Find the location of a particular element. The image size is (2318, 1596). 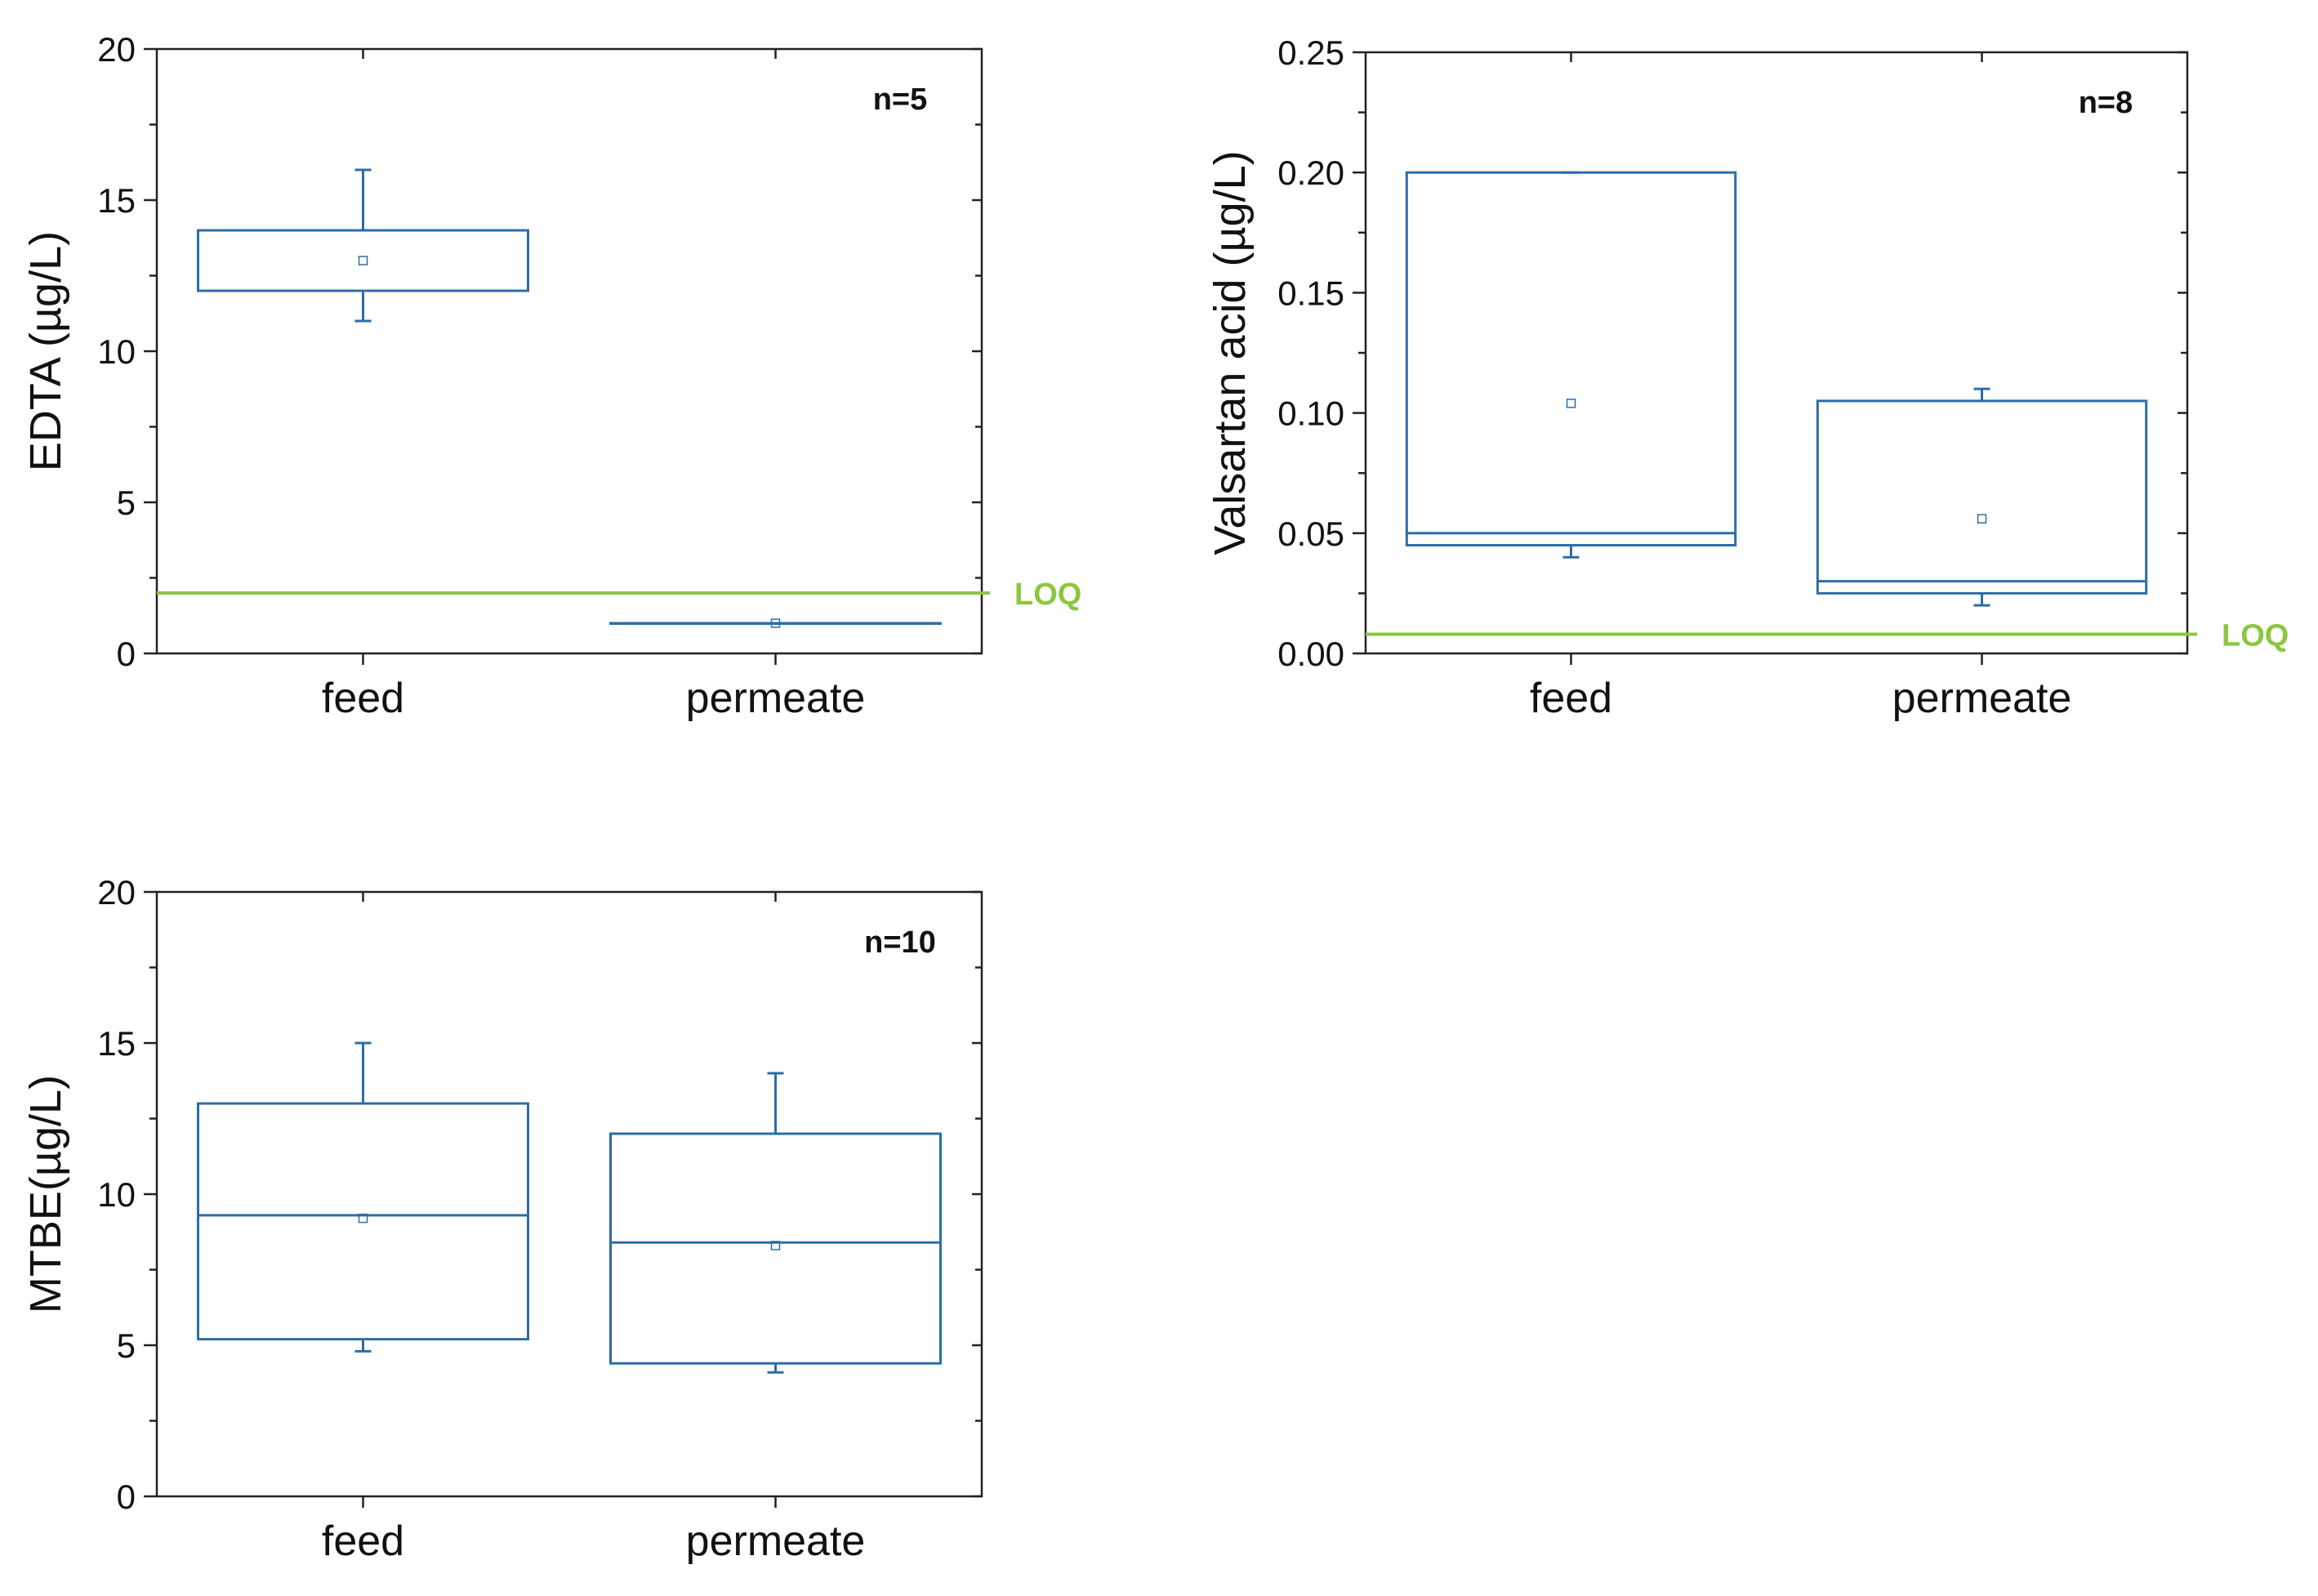

n-label: n=8 is located at coordinates (2106, 103).